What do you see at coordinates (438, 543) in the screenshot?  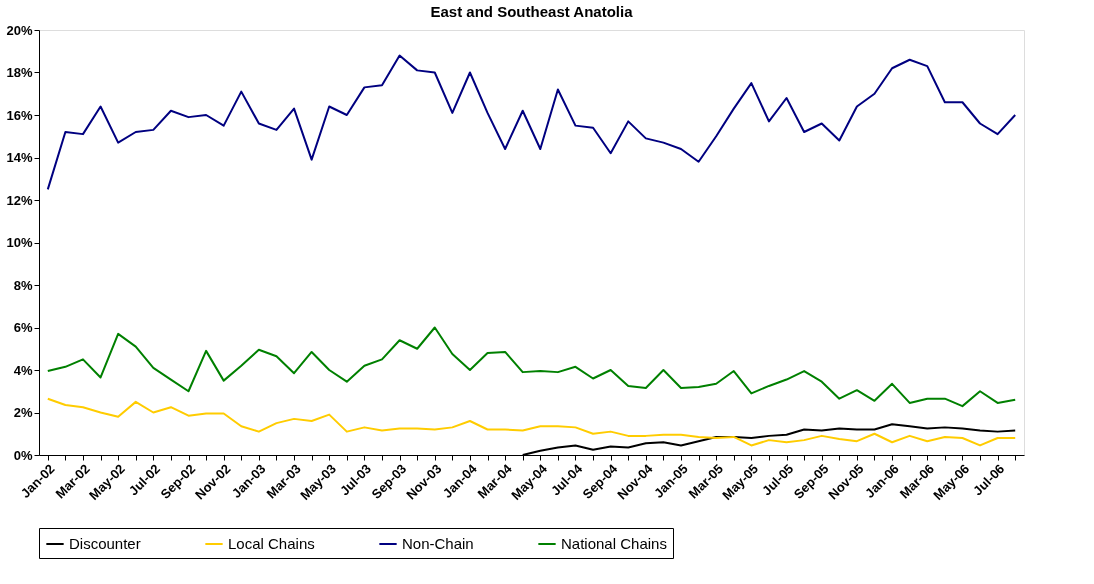 I see `legend-label: Non-Chain` at bounding box center [438, 543].